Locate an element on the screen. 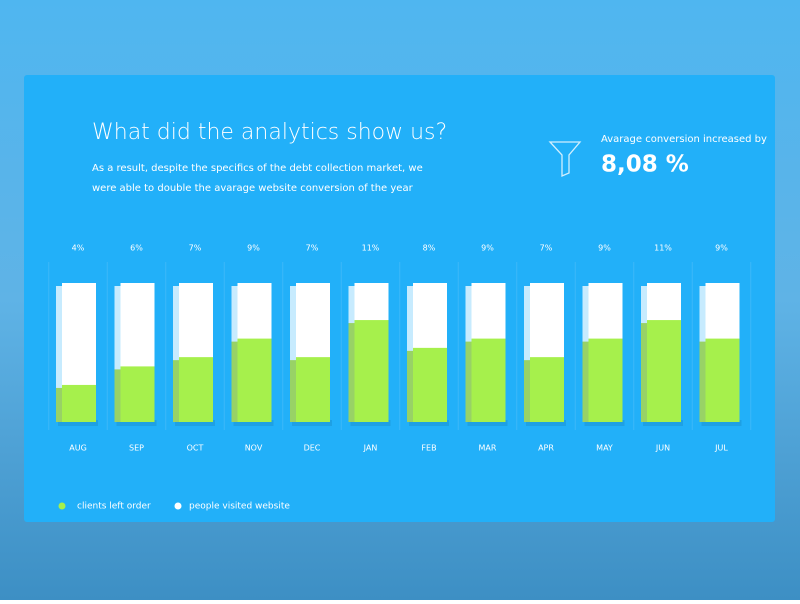 The width and height of the screenshot is (800, 604). title: What did the analytics show us? is located at coordinates (269, 132).